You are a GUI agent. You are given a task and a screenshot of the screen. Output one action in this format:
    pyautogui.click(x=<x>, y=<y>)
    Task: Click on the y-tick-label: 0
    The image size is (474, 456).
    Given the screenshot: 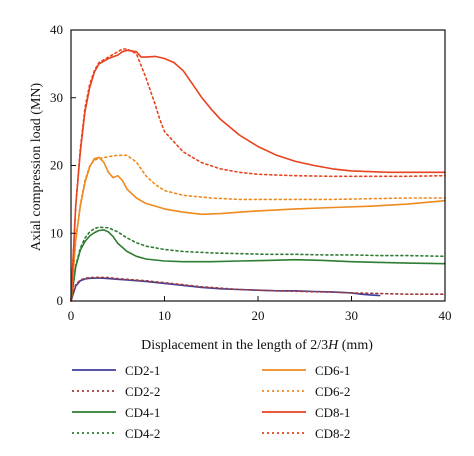 What is the action you would take?
    pyautogui.click(x=60, y=300)
    